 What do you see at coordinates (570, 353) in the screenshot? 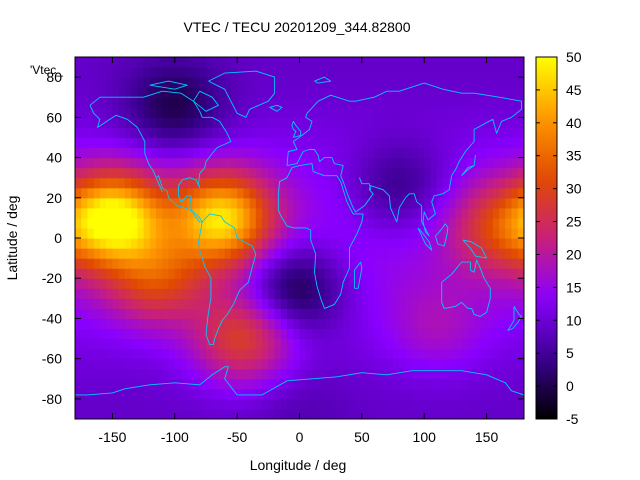
I see `colorbar-tick-label: 5` at bounding box center [570, 353].